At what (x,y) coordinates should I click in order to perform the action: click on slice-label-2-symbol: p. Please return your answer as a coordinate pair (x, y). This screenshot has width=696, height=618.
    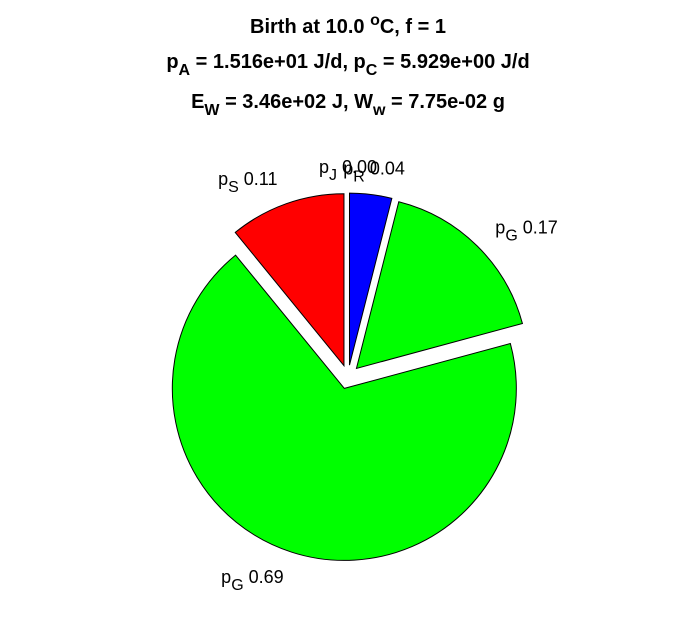
    Looking at the image, I should click on (500, 227).